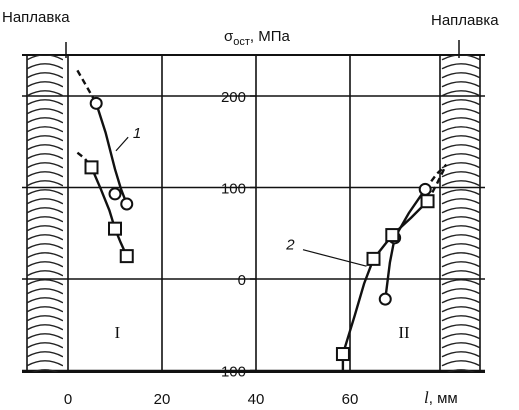 This screenshot has height=410, width=519. I want to click on y-axis-label-unit: , МПа, so click(270, 36).